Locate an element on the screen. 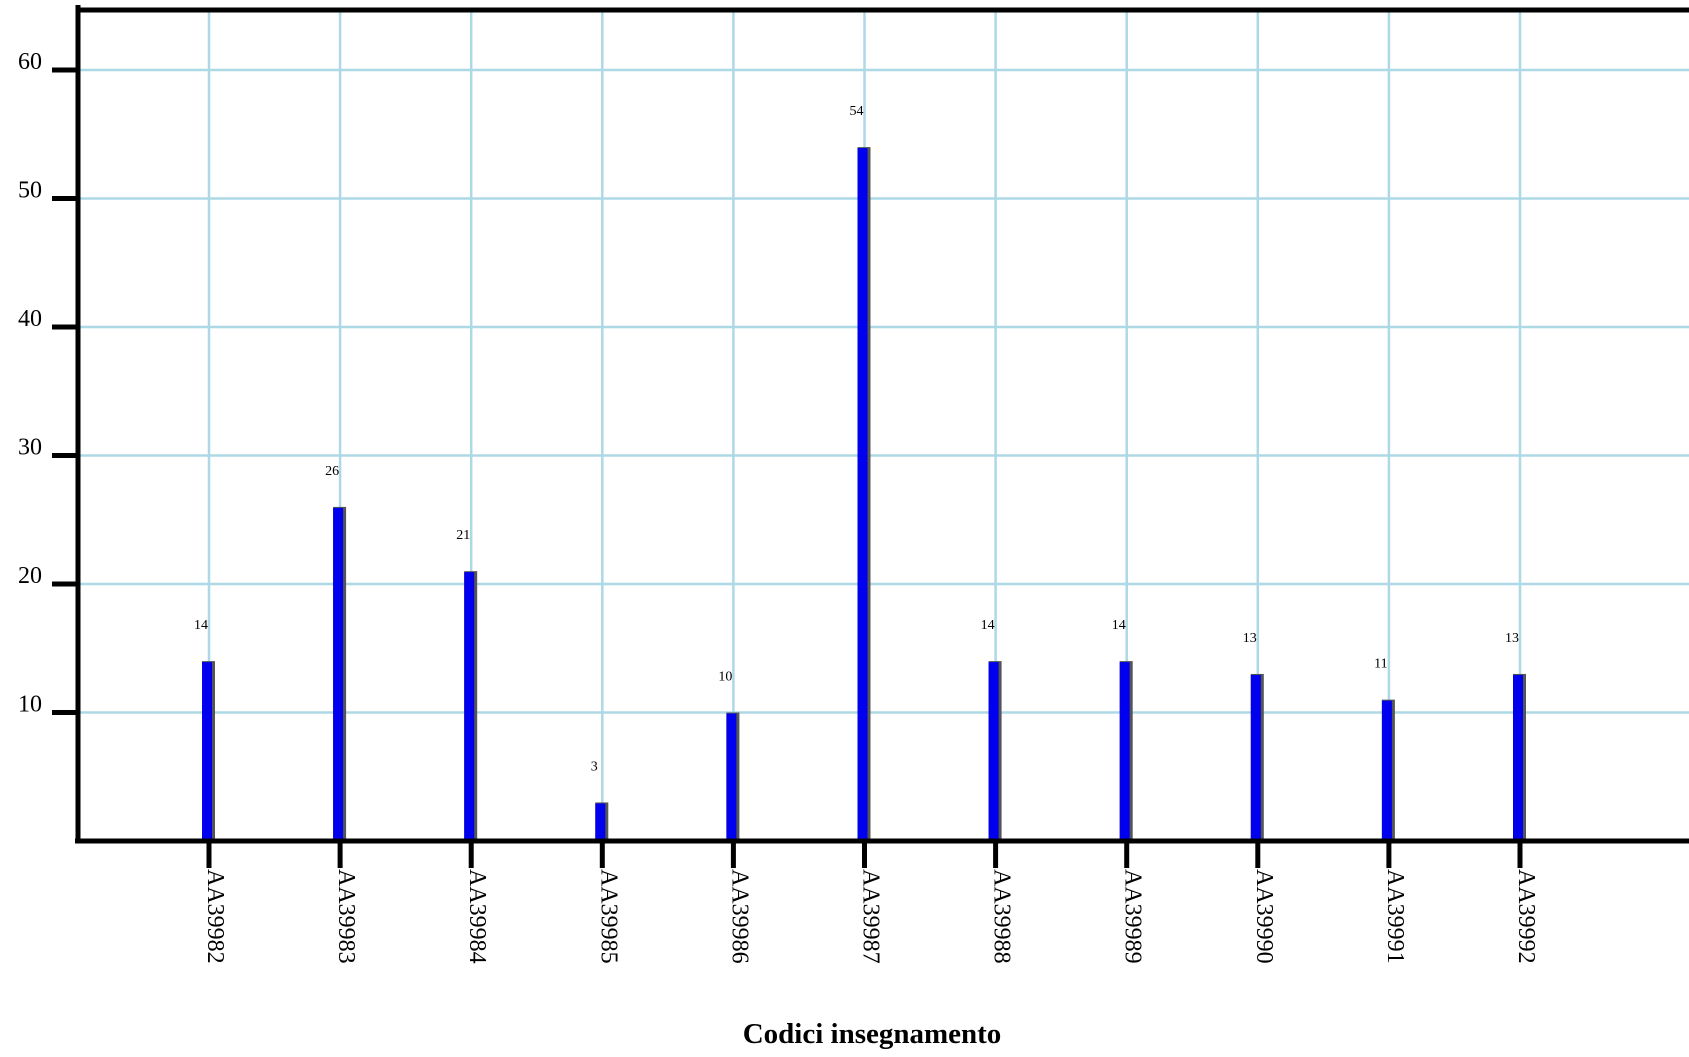 This screenshot has width=1689, height=1057. x-axis-title: Codici insegnamento is located at coordinates (872, 1034).